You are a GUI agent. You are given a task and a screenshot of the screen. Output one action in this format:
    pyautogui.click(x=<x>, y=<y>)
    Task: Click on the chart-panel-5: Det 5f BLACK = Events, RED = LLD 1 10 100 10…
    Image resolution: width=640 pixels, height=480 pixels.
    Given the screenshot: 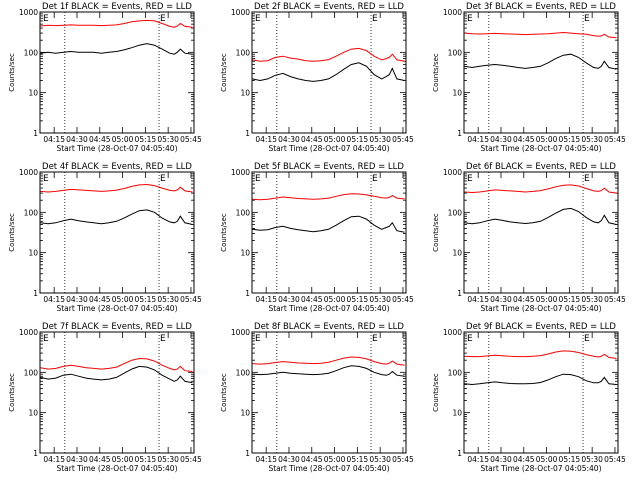 What is the action you would take?
    pyautogui.click(x=317, y=237)
    